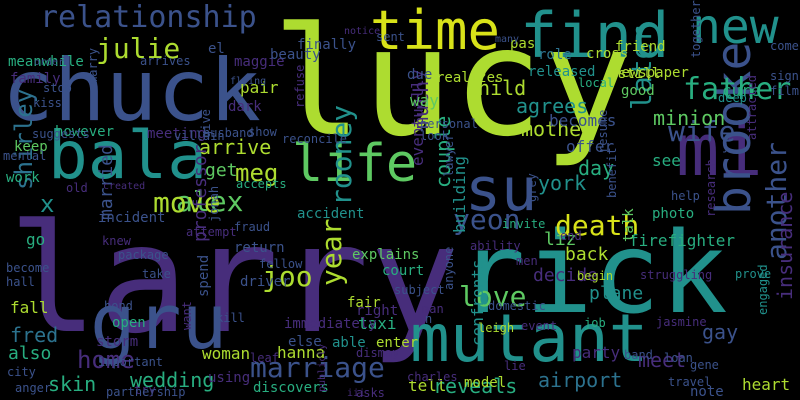 This screenshot has height=400, width=800. I want to click on word-love: love, so click(493, 296).